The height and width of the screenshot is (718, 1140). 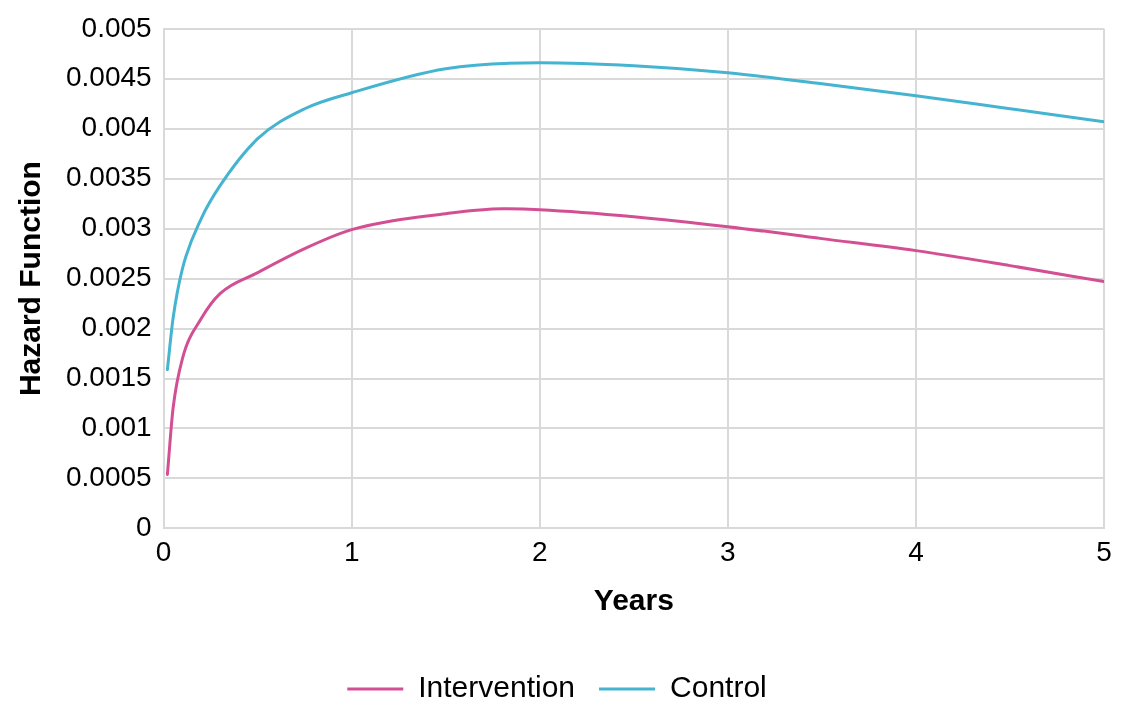 What do you see at coordinates (116, 27) in the screenshot?
I see `y-tick-label: 0.005` at bounding box center [116, 27].